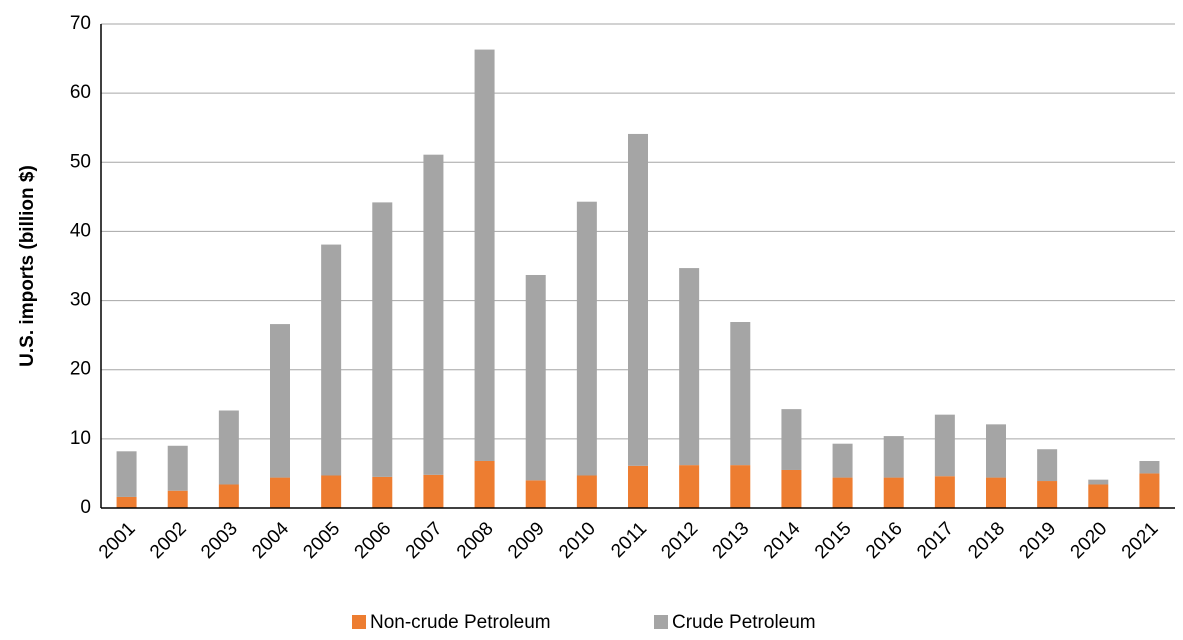 The height and width of the screenshot is (640, 1183). I want to click on x-tick-label: 2013, so click(731, 540).